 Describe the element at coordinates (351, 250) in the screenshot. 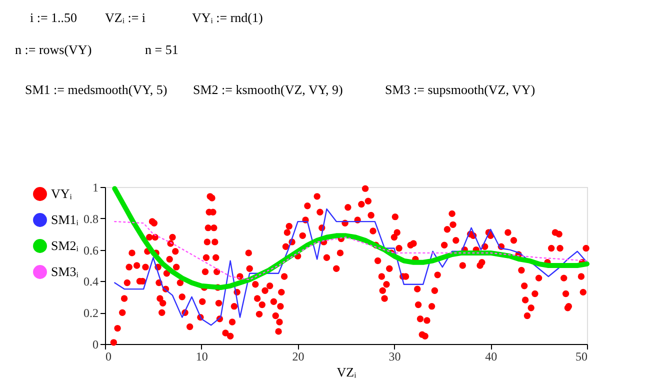

I see `line-series` at that location.